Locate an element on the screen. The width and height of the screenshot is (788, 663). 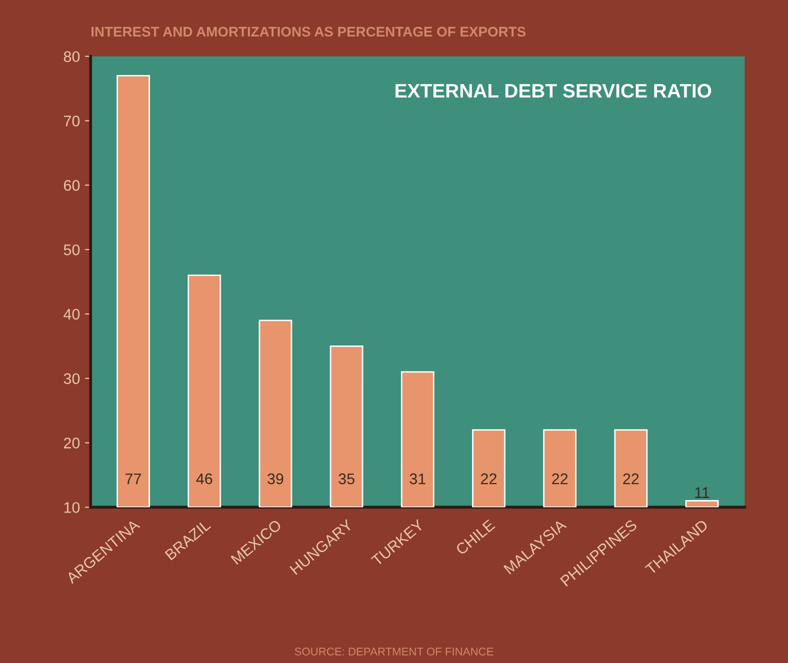
data-label: 35 is located at coordinates (346, 478).